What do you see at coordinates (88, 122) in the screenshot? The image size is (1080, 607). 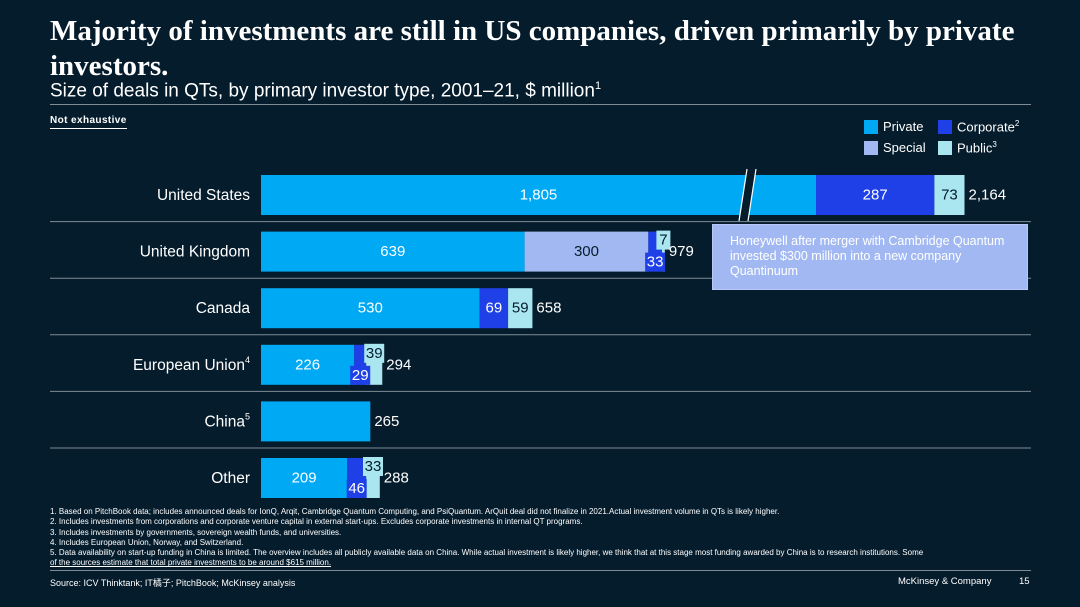 I see `not-exhaustive-note: Not exhaustive` at bounding box center [88, 122].